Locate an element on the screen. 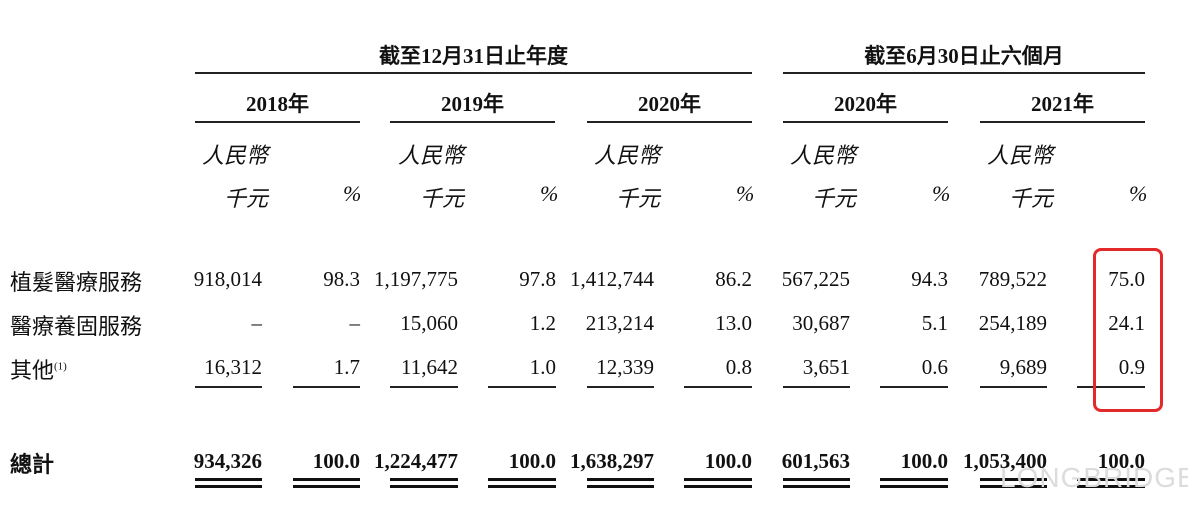 Image resolution: width=1188 pixels, height=506 pixels. header-group-six-months-rule is located at coordinates (964, 73).